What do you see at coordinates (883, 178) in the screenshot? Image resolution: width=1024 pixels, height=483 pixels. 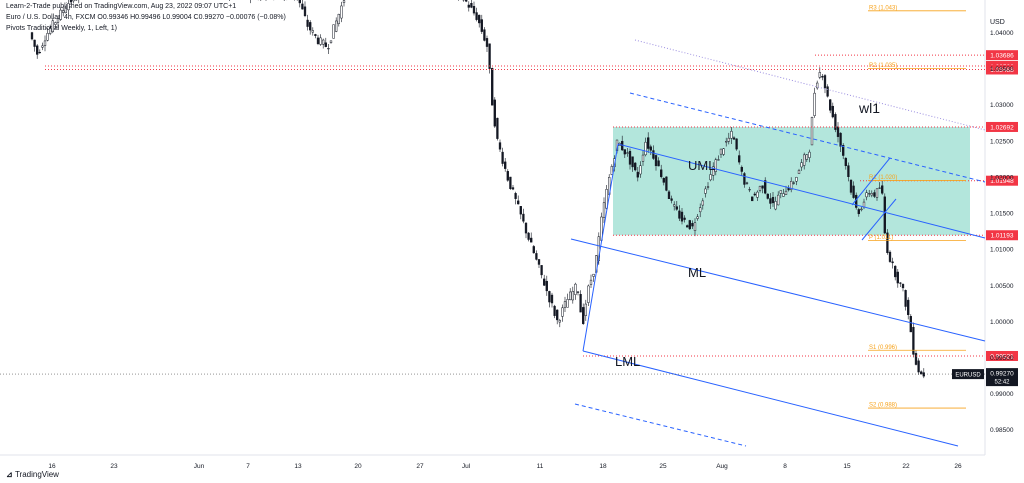 I see `pivot-label: R1 (1.020)` at bounding box center [883, 178].